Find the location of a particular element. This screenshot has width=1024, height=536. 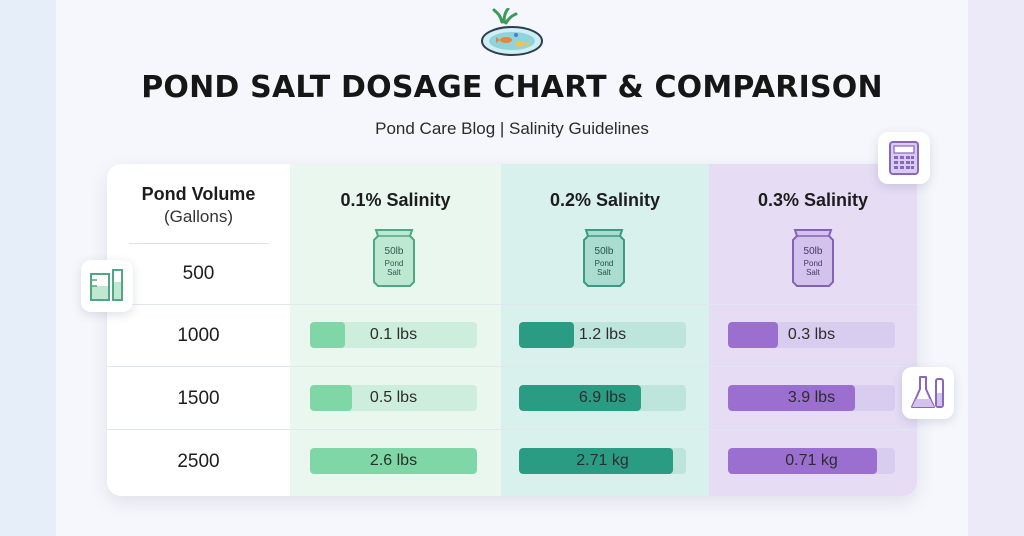

dosage-value-label: 2.71 kg is located at coordinates (602, 460).